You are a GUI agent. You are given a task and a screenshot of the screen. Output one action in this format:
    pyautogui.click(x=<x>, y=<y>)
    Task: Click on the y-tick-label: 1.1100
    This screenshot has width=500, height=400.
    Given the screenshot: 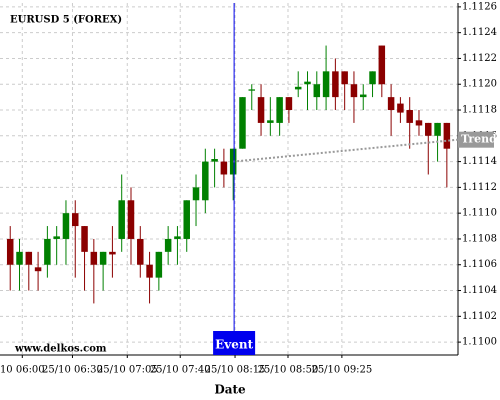 What is the action you would take?
    pyautogui.click(x=479, y=342)
    